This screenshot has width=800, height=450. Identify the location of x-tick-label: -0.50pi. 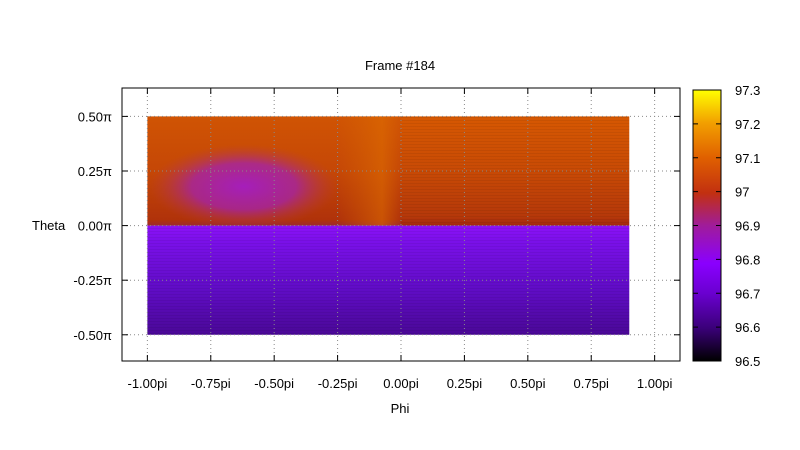
(274, 383).